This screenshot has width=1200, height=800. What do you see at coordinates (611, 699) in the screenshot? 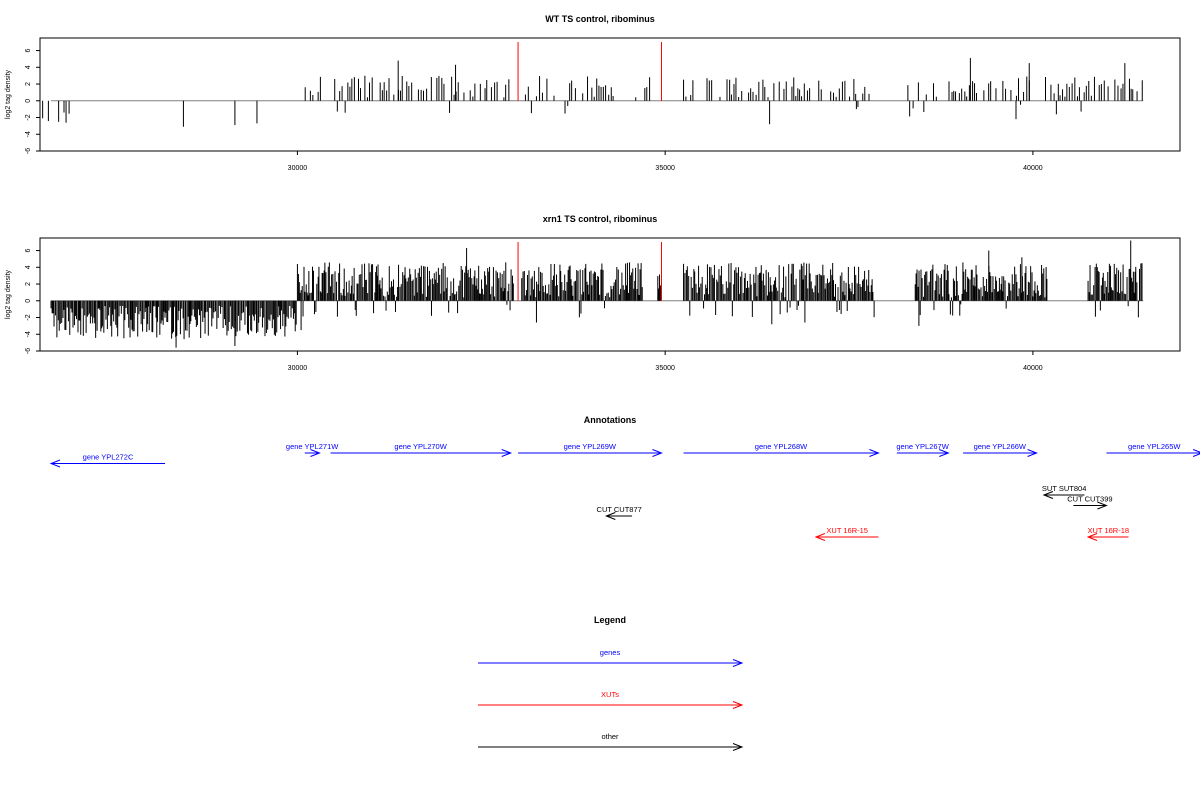
I see `legend-item-xuts: XUTs` at bounding box center [611, 699].